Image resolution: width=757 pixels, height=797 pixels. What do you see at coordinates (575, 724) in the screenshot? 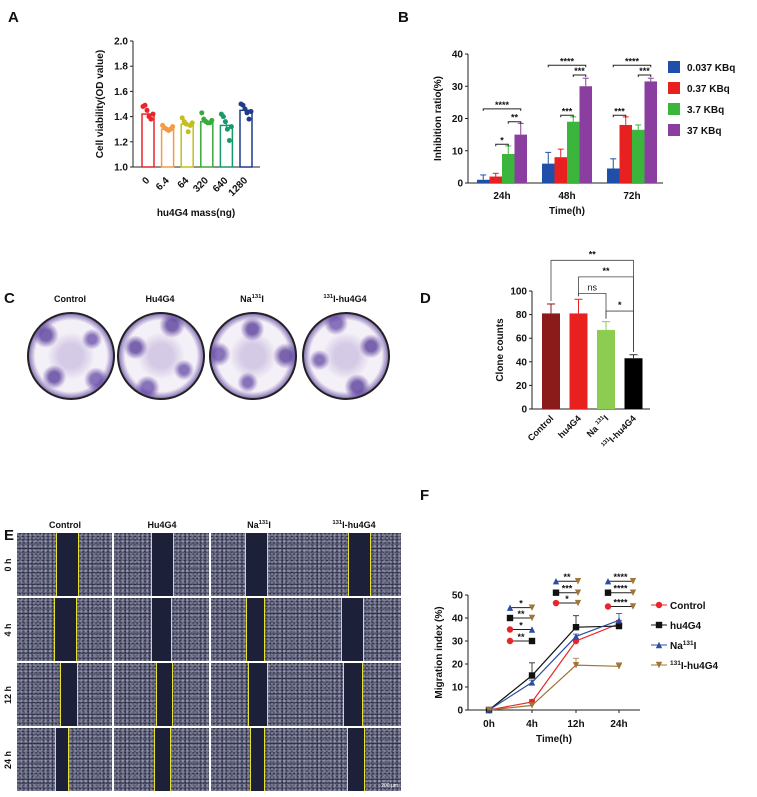
I see `x-tick-label: 12h` at bounding box center [575, 724].